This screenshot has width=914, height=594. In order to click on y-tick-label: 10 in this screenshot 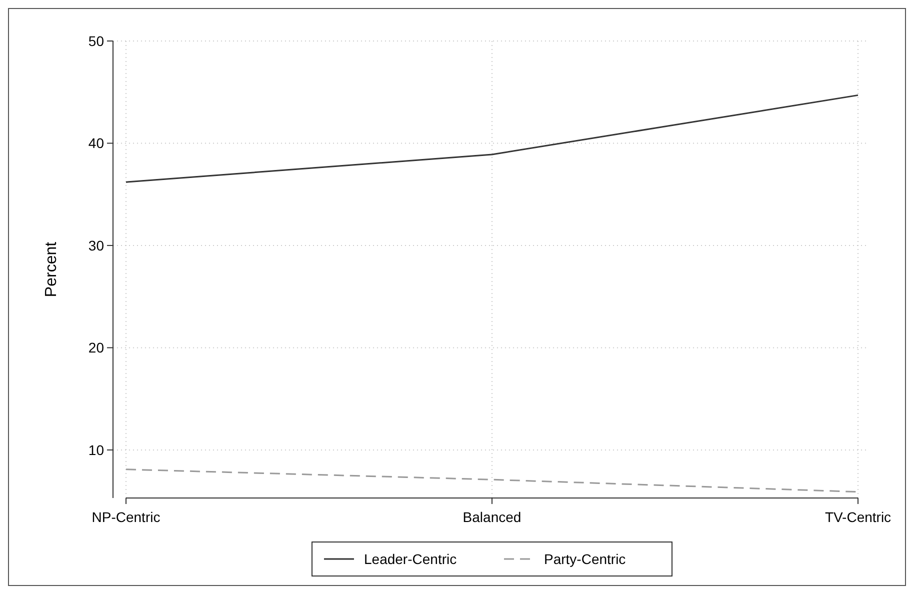, I will do `click(96, 450)`.